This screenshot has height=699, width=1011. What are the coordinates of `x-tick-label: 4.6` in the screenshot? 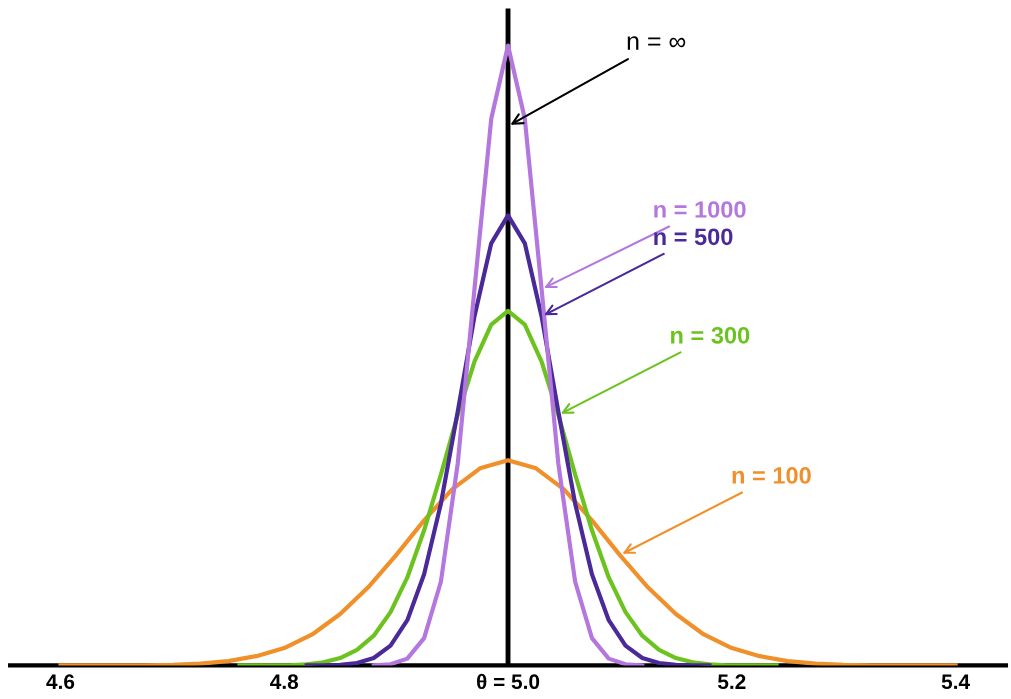 It's located at (60, 682).